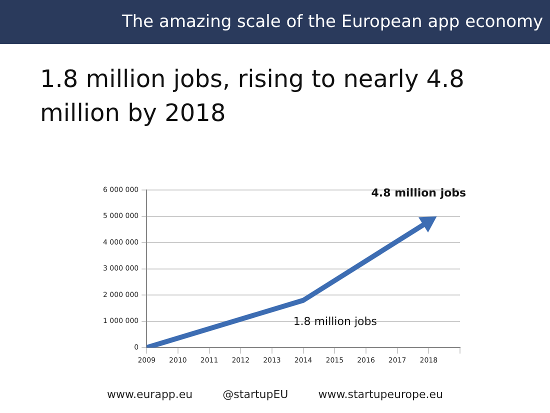 The width and height of the screenshot is (550, 413). Describe the element at coordinates (255, 394) in the screenshot. I see `text: @startupEU` at that location.